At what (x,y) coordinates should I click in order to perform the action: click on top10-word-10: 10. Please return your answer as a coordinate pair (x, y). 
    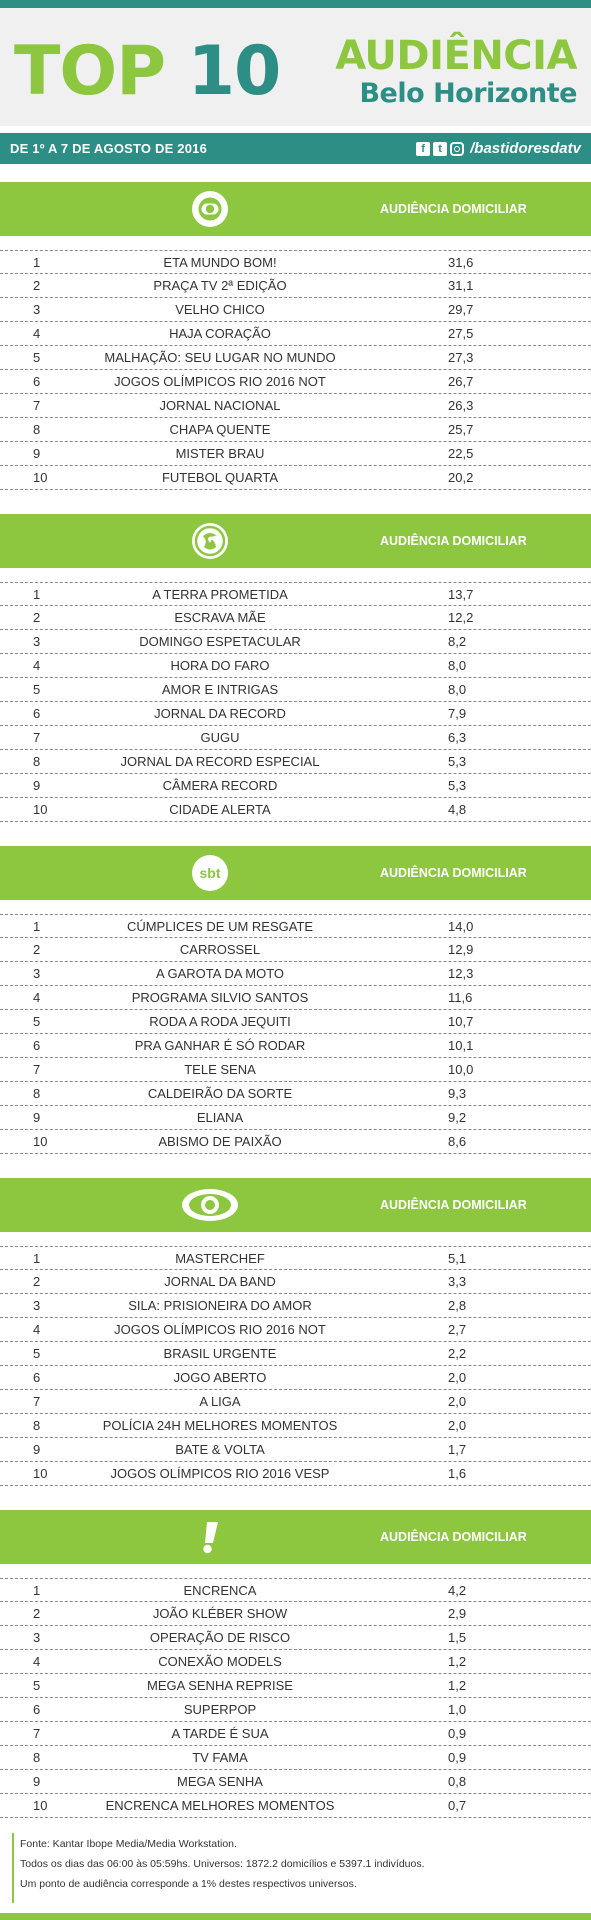
    Looking at the image, I should click on (234, 71).